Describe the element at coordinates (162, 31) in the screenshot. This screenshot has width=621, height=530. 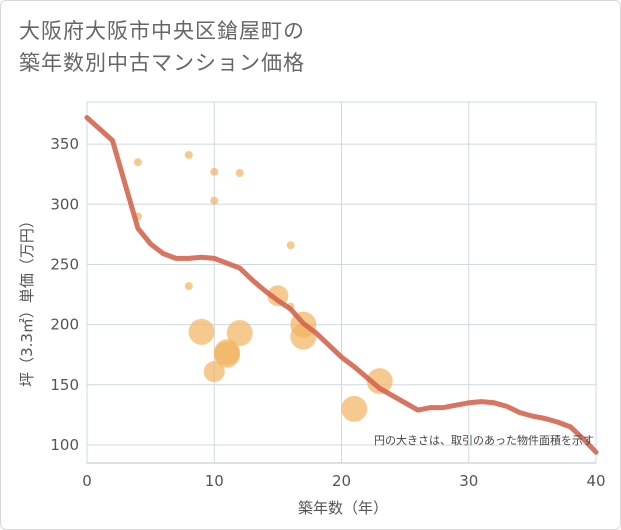
I see `chart-title-line-1: 大阪府大阪市中央区鎗屋町の` at that location.